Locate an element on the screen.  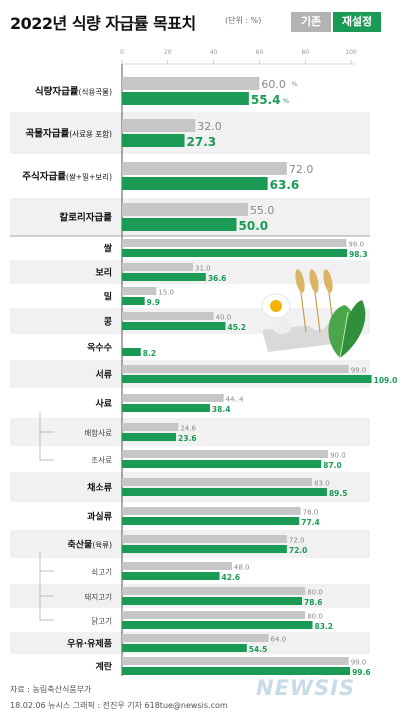
value-label-new: 83.2 is located at coordinates (324, 626).